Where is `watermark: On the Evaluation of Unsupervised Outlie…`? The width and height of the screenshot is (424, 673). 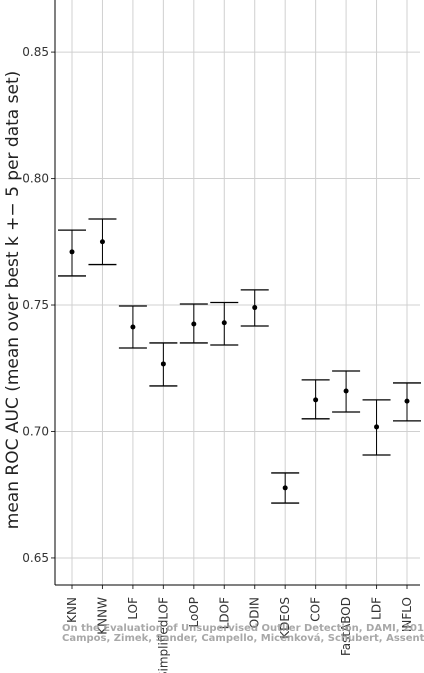 watermark: On the Evaluation of Unsupervised Outlie… is located at coordinates (243, 628).